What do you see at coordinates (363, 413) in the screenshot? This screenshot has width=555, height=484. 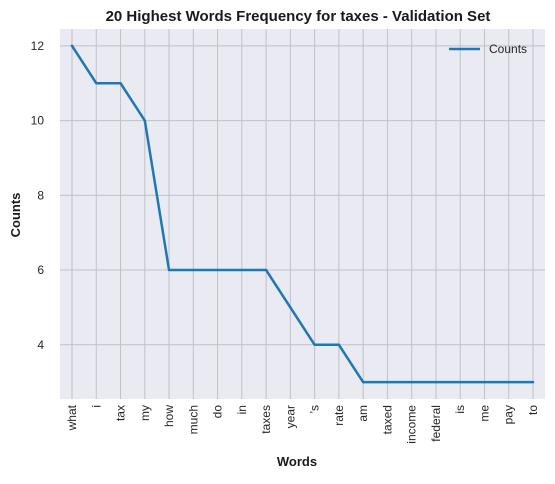 I see `x-tick-label: am` at bounding box center [363, 413].